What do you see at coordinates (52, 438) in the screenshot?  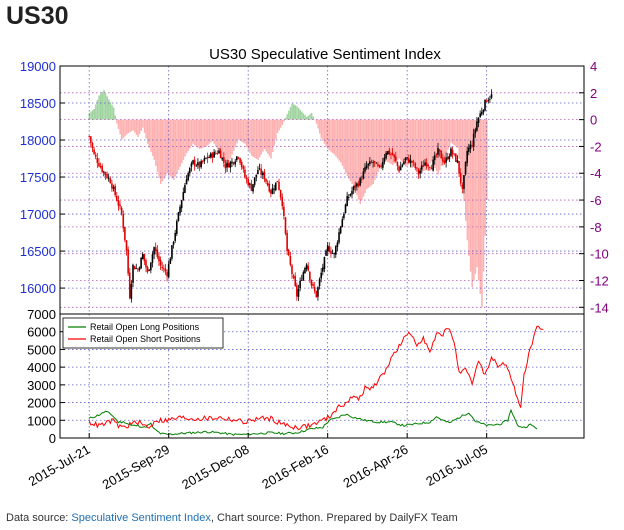 I see `positions-tick-label: 0` at bounding box center [52, 438].